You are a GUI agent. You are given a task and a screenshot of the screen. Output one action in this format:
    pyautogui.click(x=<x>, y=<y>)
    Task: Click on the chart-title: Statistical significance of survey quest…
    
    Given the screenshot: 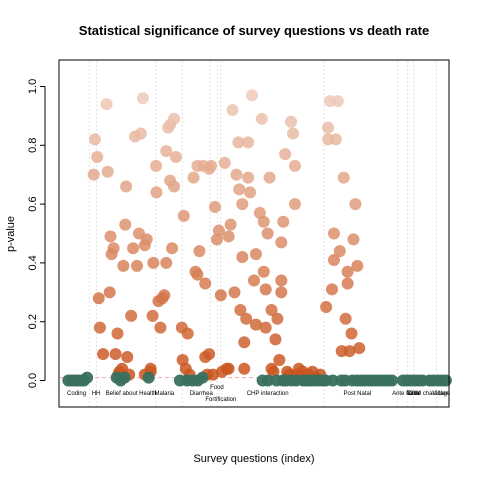 What is the action you would take?
    pyautogui.click(x=254, y=30)
    